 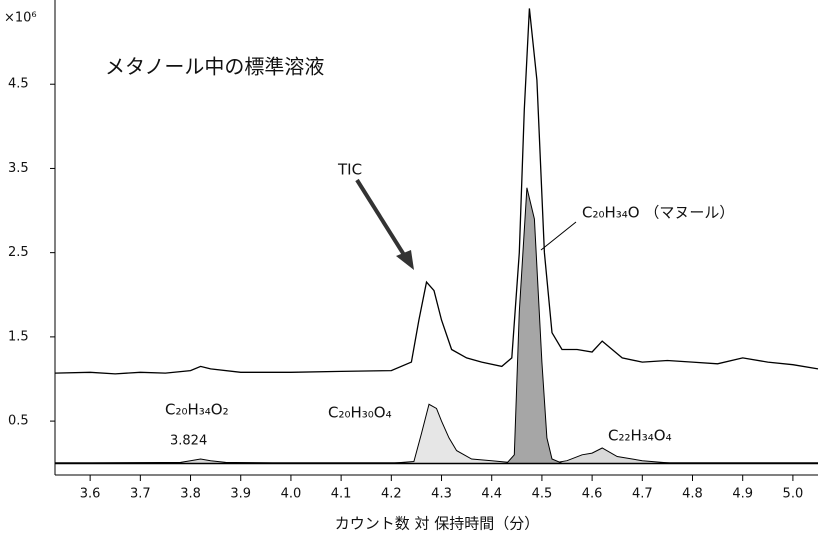 What do you see at coordinates (197, 410) in the screenshot?
I see `series-label: C₂₀H₃₄O₂` at bounding box center [197, 410].